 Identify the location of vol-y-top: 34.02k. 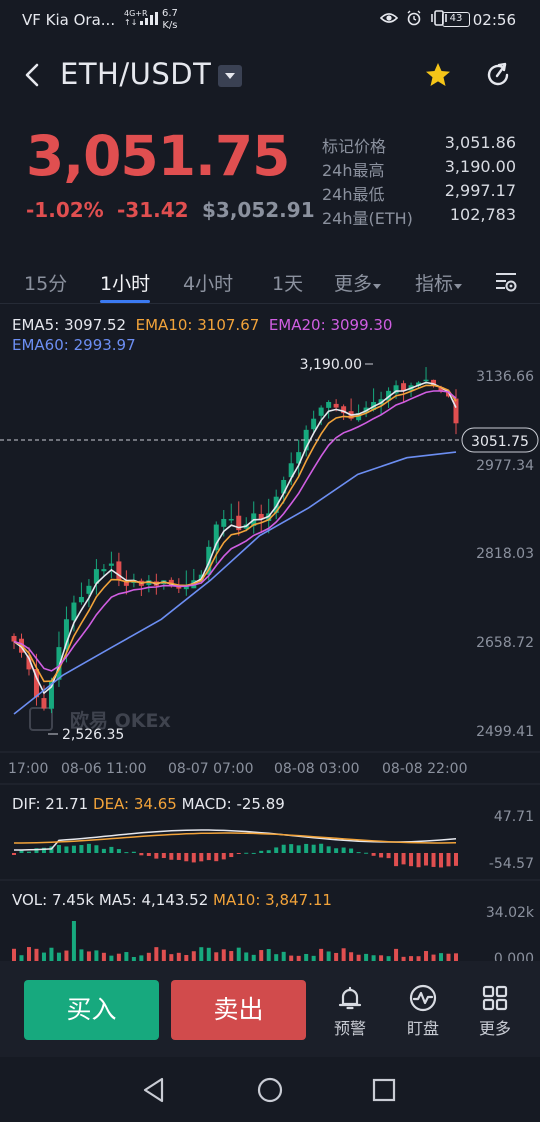
(510, 913).